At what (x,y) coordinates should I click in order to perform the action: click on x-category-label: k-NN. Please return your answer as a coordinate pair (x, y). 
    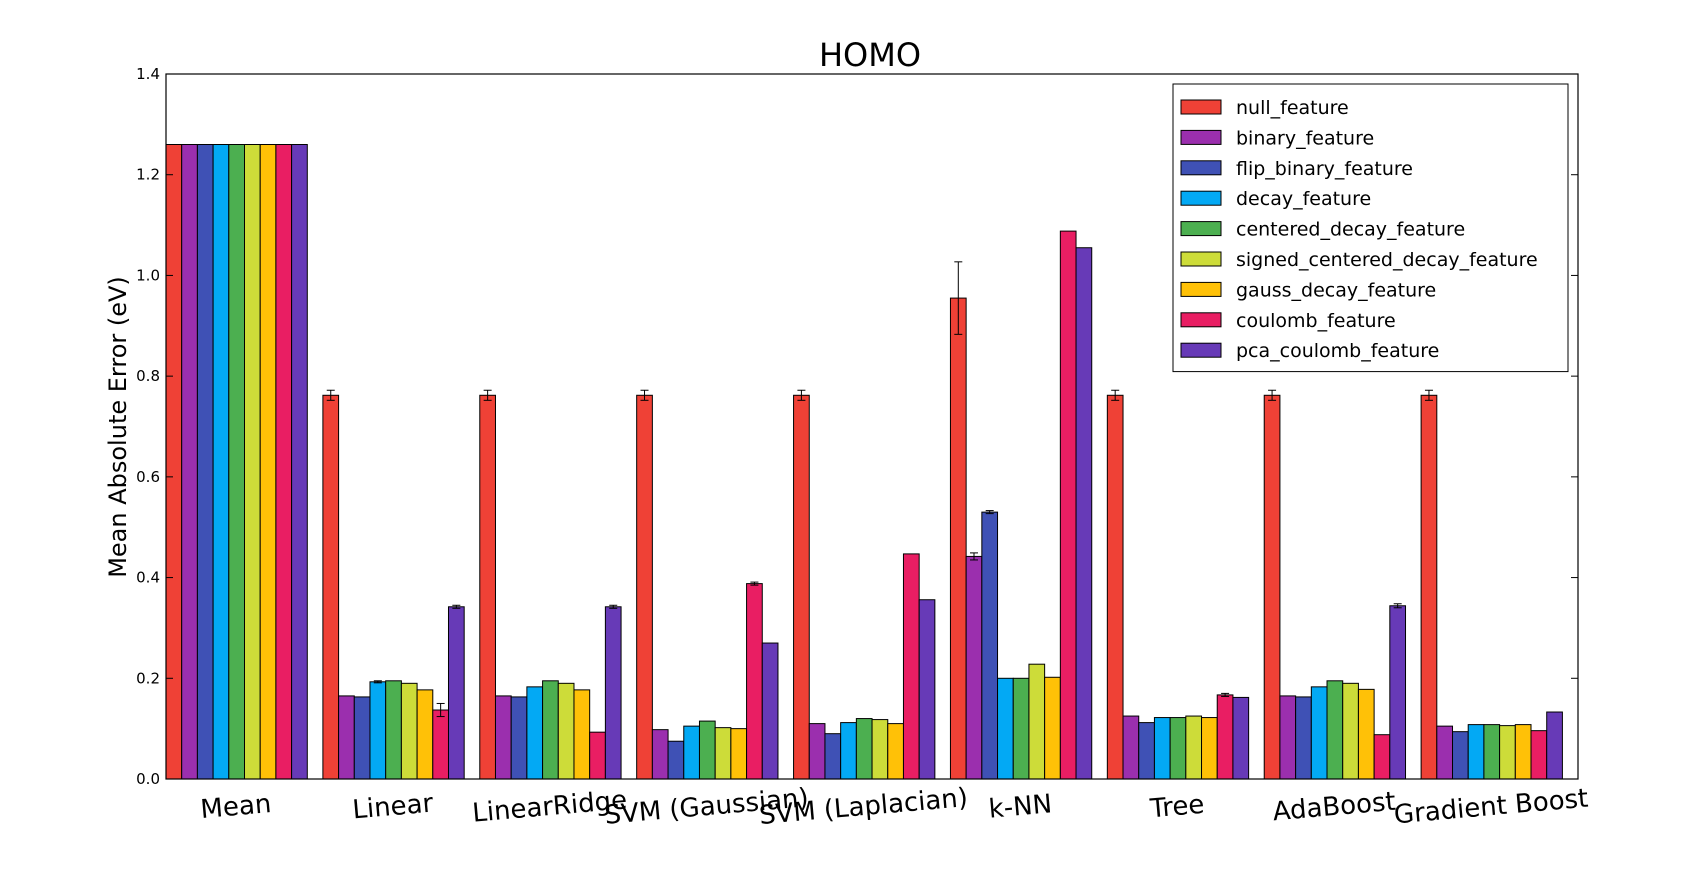
    Looking at the image, I should click on (1021, 806).